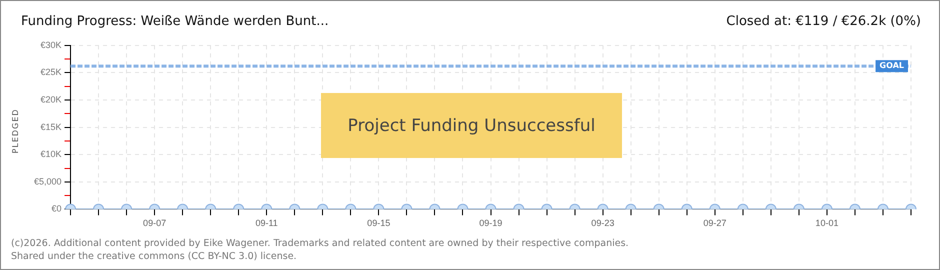 The image size is (940, 270). Describe the element at coordinates (57, 209) in the screenshot. I see `y-tick-label: €0` at that location.